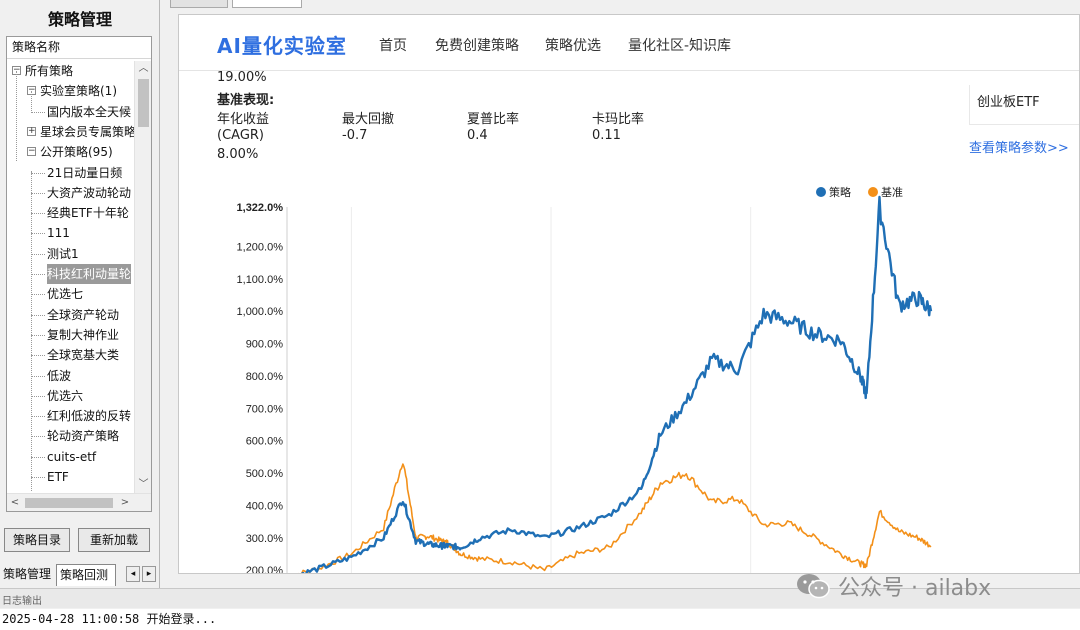 The image size is (1080, 630). I want to click on watermark: 公众号 · ailabx, so click(893, 586).